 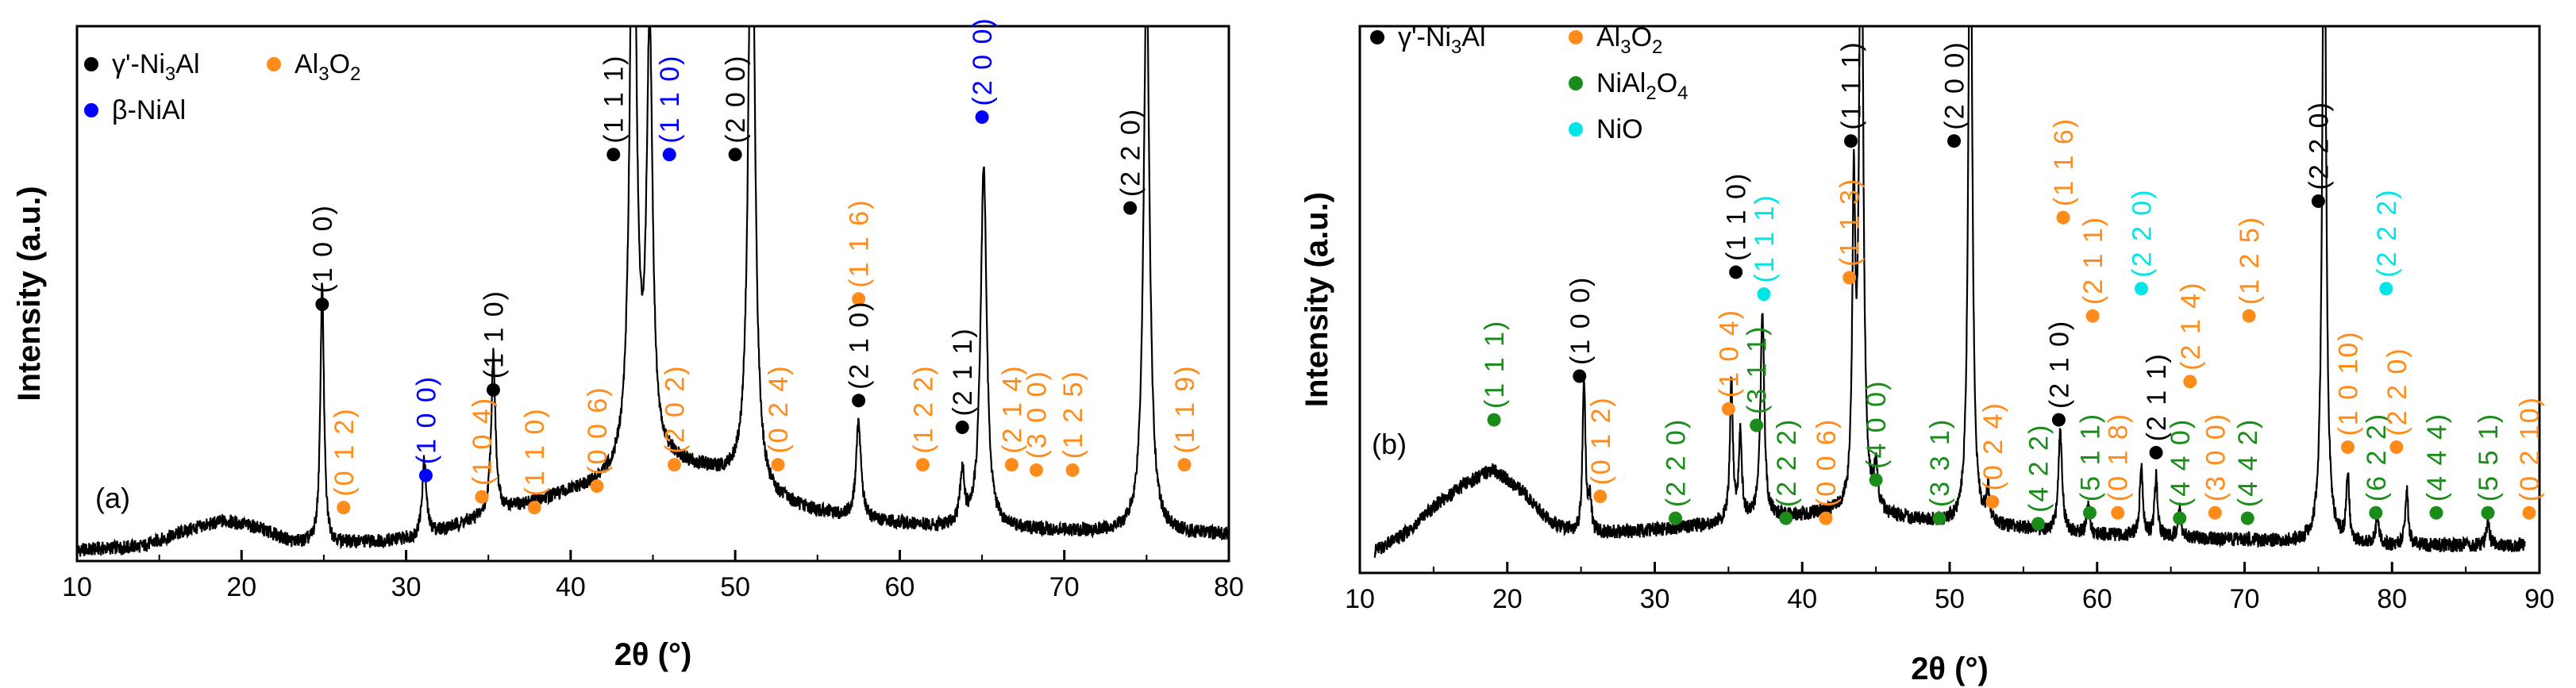 What do you see at coordinates (2437, 457) in the screenshot?
I see `peak-label: (4 4 4)` at bounding box center [2437, 457].